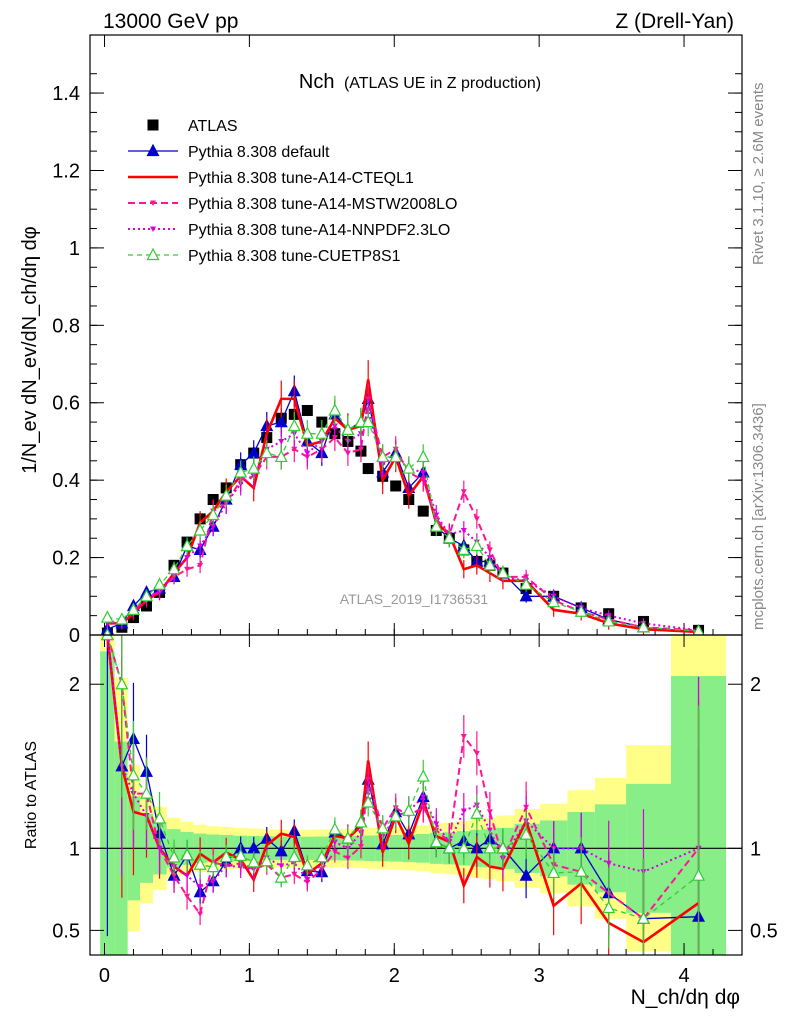  I want to click on ratio-axis-label: Ratio to ATLAS, so click(31, 795).